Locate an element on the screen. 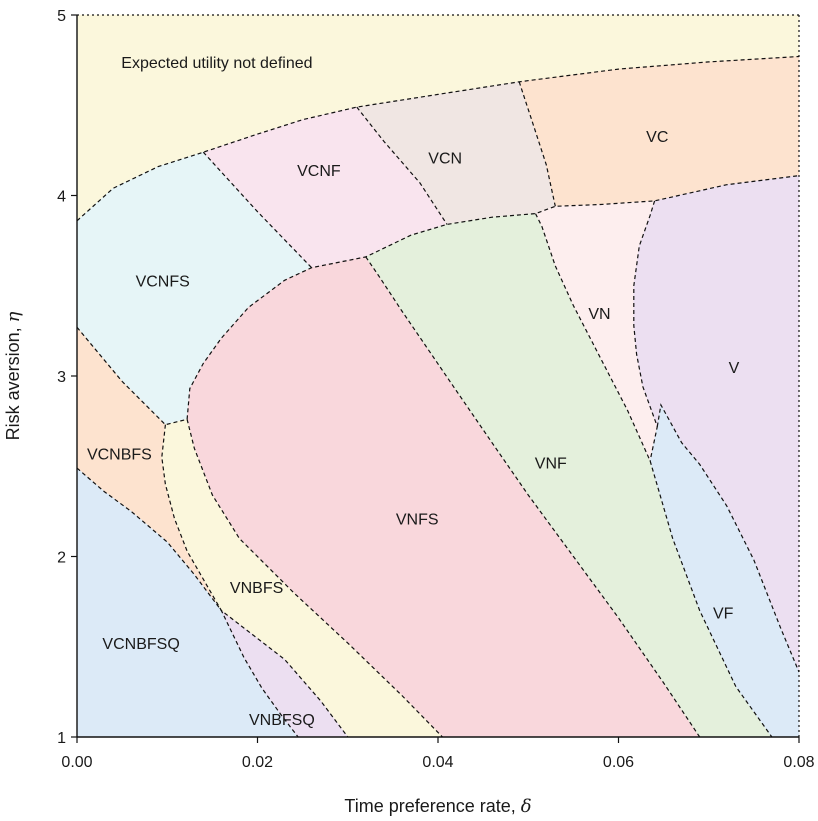 The image size is (818, 821). x-tick-label: 0.08 is located at coordinates (798, 762).